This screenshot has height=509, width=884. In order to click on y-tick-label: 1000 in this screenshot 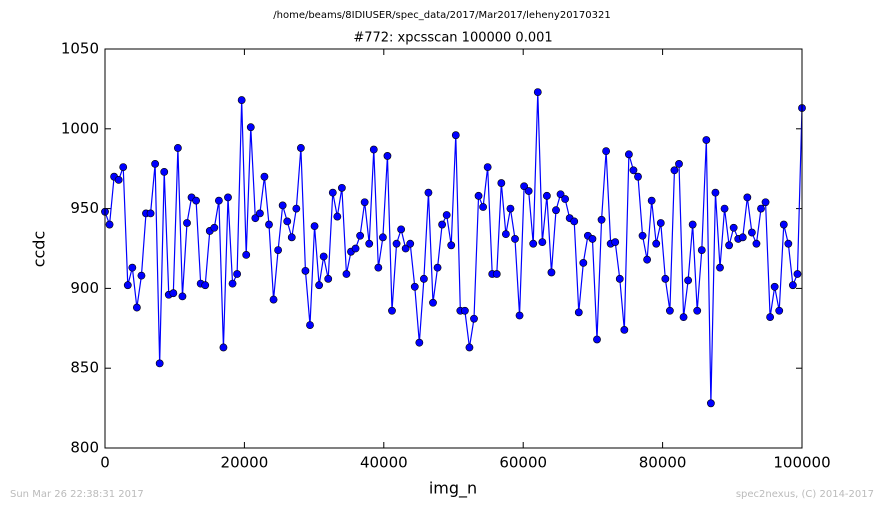, I will do `click(80, 128)`.